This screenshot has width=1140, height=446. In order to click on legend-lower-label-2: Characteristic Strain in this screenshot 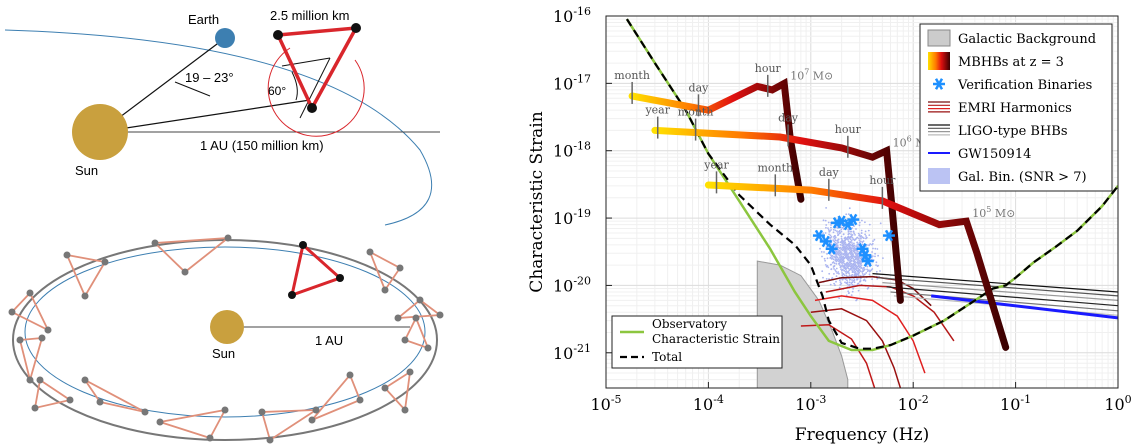, I will do `click(716, 339)`.